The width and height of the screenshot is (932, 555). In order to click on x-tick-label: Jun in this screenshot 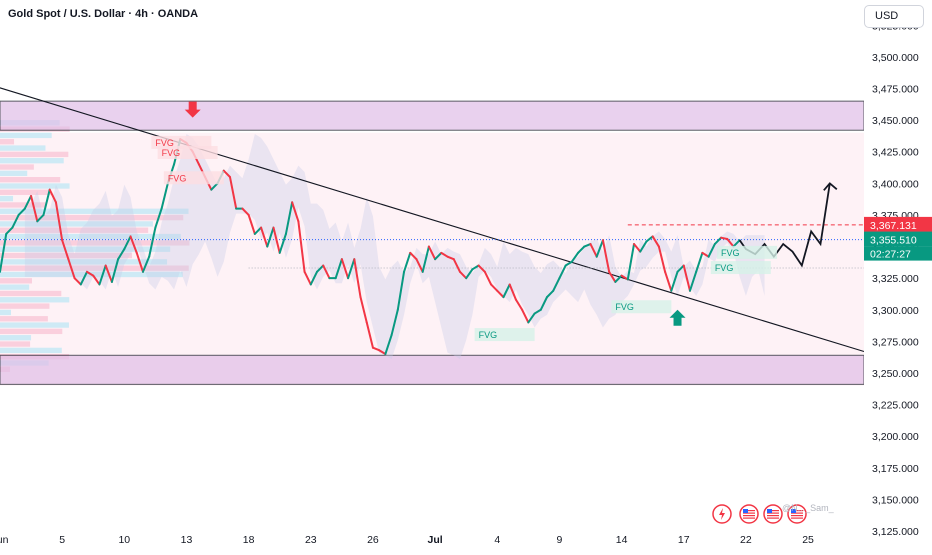, I will do `click(4, 540)`.